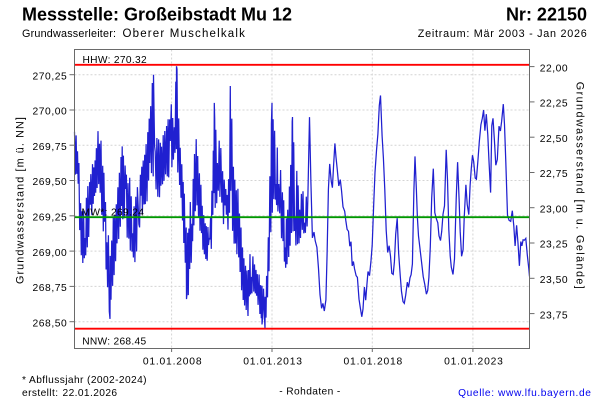 This screenshot has height=400, width=600. Describe the element at coordinates (40, 393) in the screenshot. I see `svg-text: erstellt:` at that location.